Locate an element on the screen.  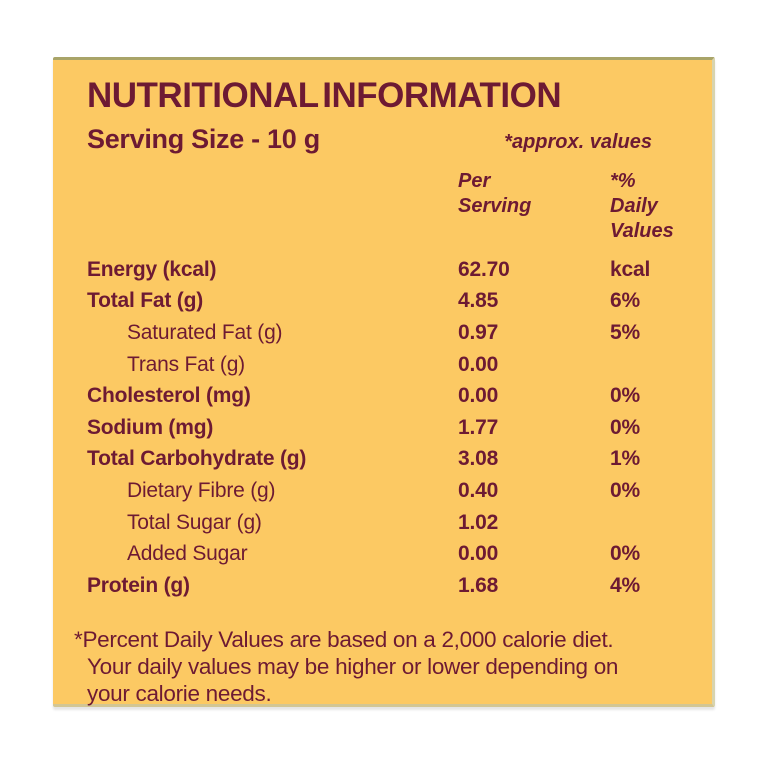
row-per-serving-value: 62.70 is located at coordinates (484, 269).